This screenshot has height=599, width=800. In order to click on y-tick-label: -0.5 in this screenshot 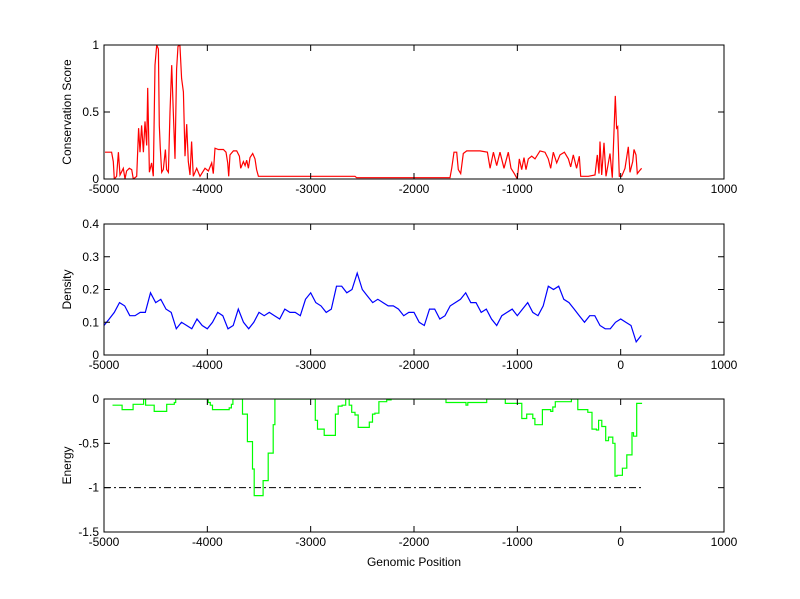, I will do `click(88, 443)`.